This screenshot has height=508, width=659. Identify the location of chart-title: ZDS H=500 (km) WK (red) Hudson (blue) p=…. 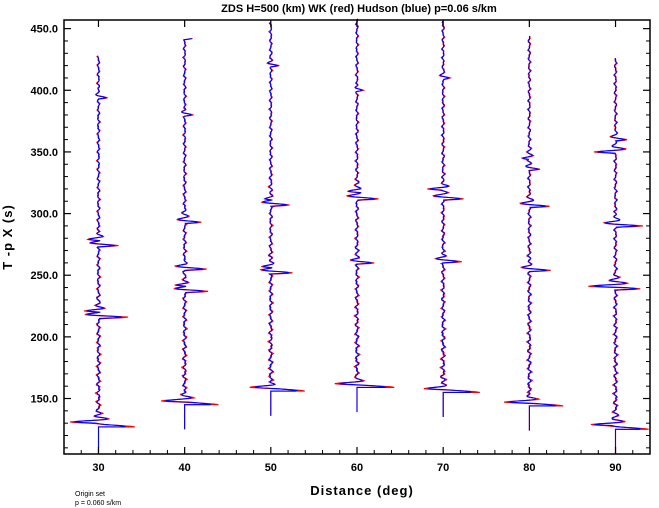
(359, 9).